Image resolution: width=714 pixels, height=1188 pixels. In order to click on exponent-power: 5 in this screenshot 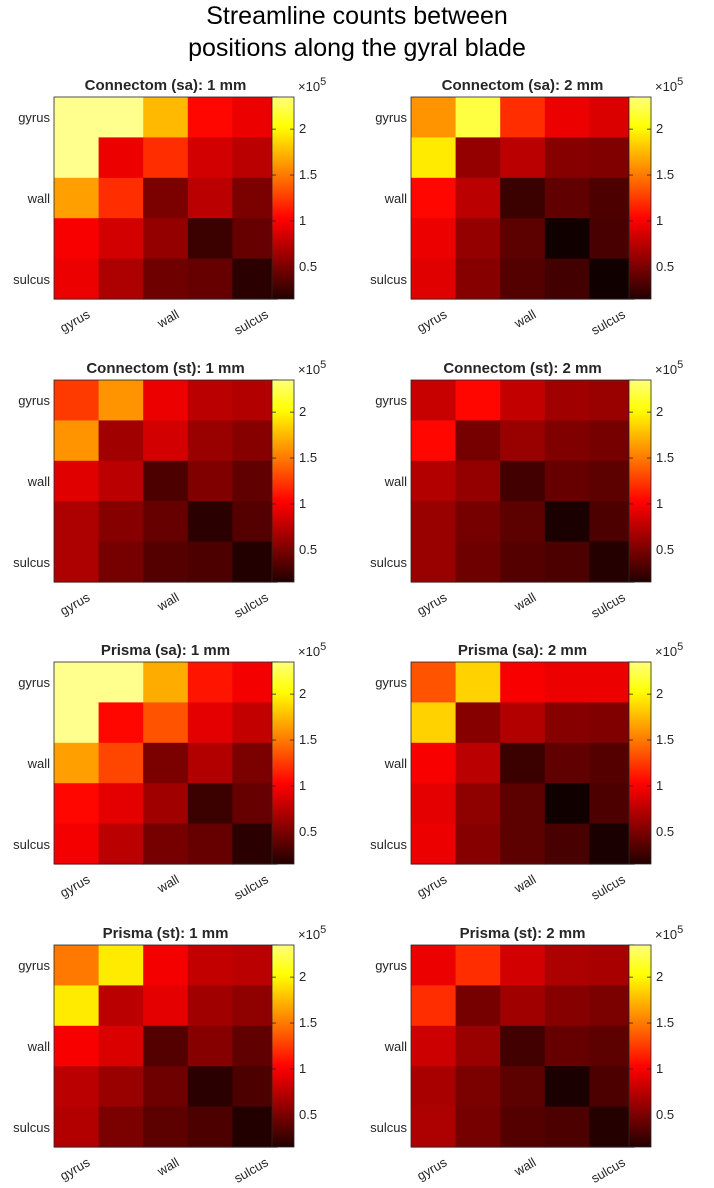, I will do `click(680, 365)`.